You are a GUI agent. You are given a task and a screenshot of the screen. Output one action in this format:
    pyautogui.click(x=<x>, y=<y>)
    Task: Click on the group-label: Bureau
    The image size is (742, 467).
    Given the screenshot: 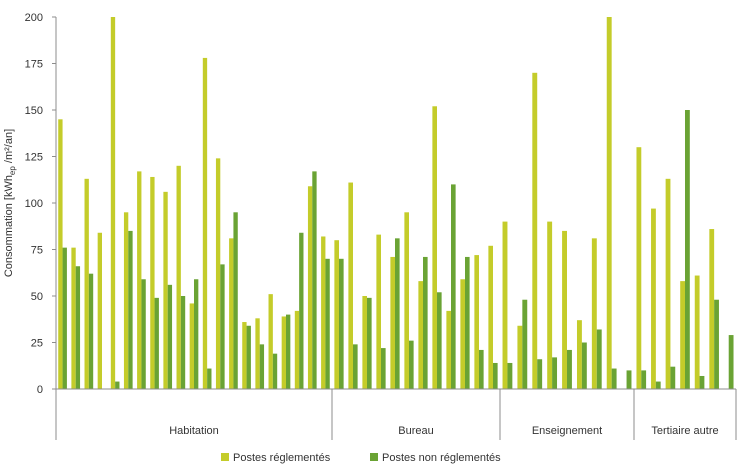 What is the action you would take?
    pyautogui.click(x=415, y=431)
    